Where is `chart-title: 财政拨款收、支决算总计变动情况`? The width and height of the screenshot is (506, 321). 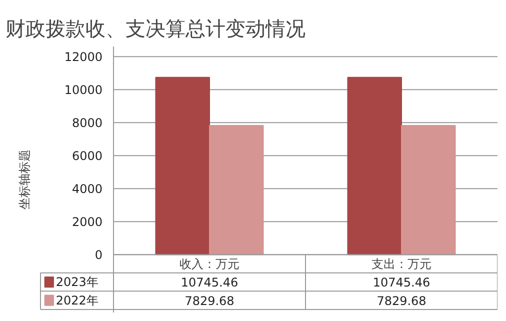
chart-title: 财政拨款收、支决算总计变动情况 is located at coordinates (156, 28).